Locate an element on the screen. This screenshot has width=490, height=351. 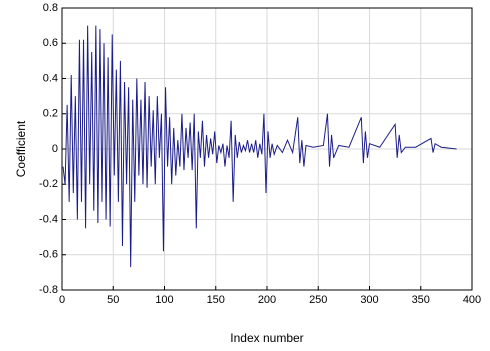
x-tick-label: 350 is located at coordinates (421, 300).